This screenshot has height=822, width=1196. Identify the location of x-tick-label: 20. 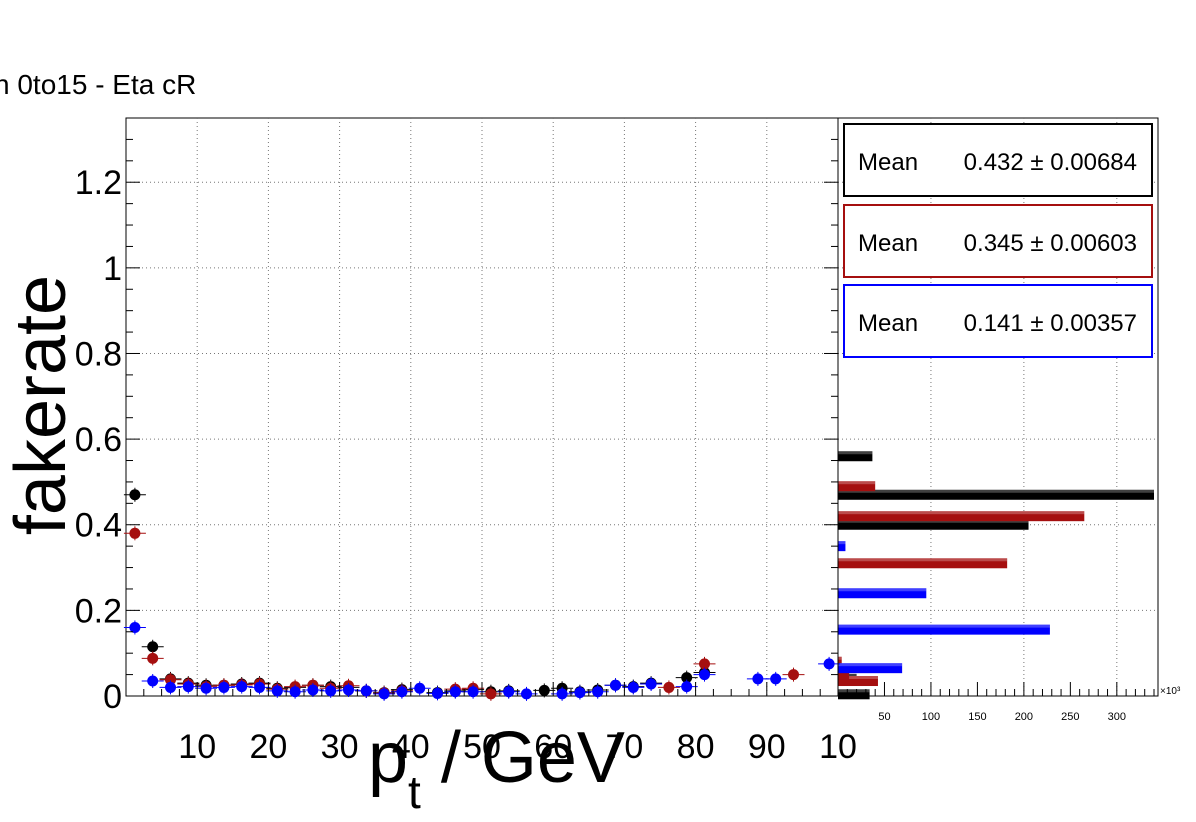
(268, 747).